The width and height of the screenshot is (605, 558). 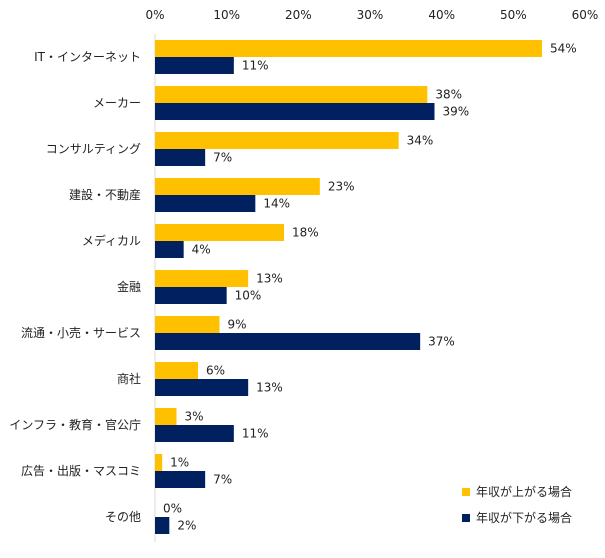 I want to click on category-label: IT・インターネット, so click(x=87, y=57).